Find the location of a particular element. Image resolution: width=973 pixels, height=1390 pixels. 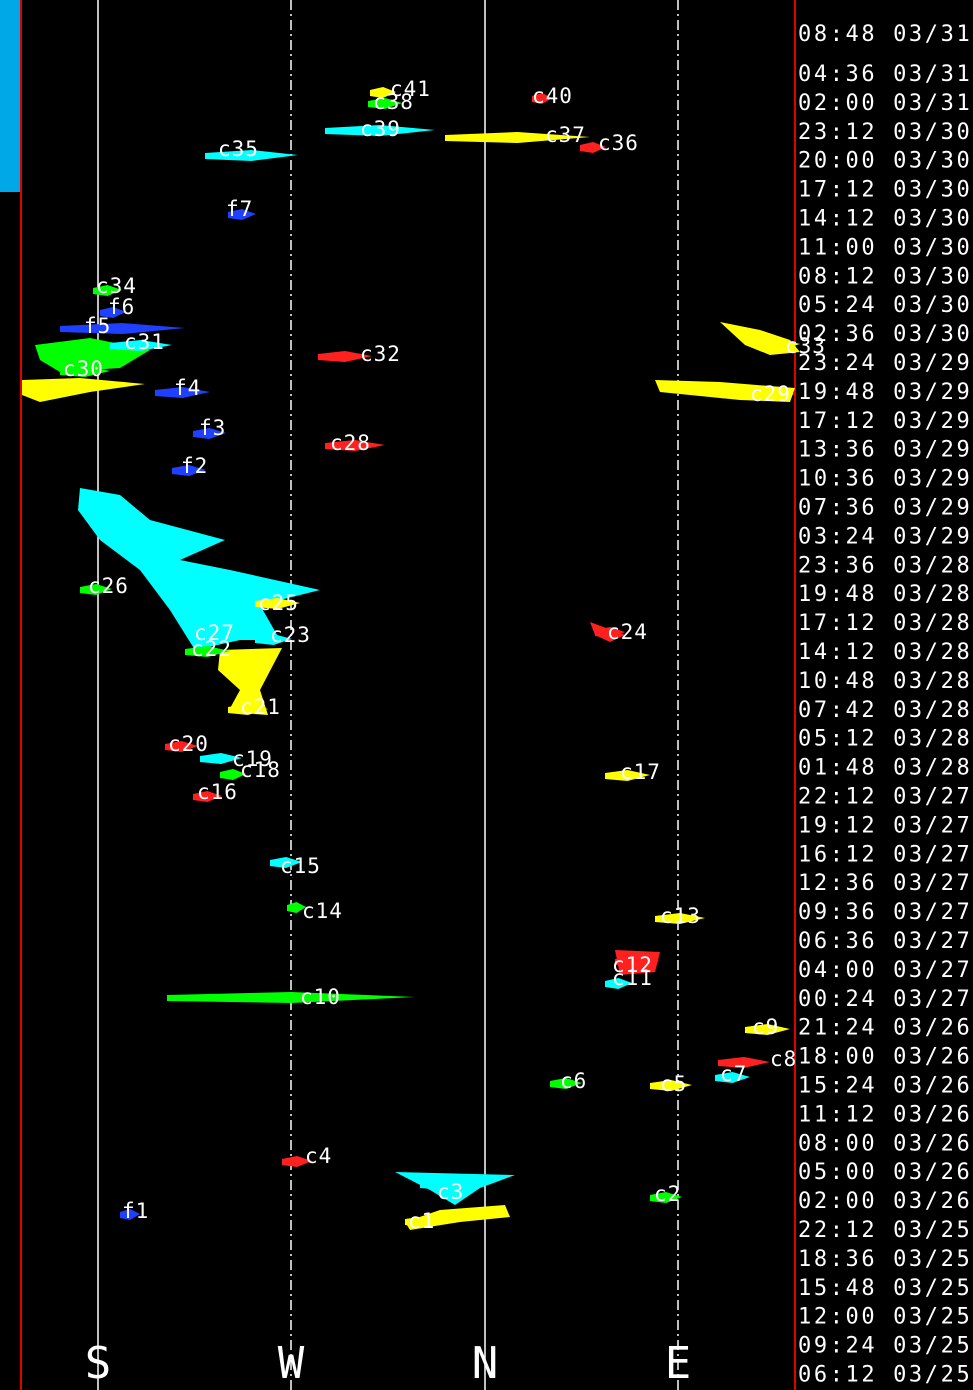

time-label: 09:36 03/27 is located at coordinates (885, 912).